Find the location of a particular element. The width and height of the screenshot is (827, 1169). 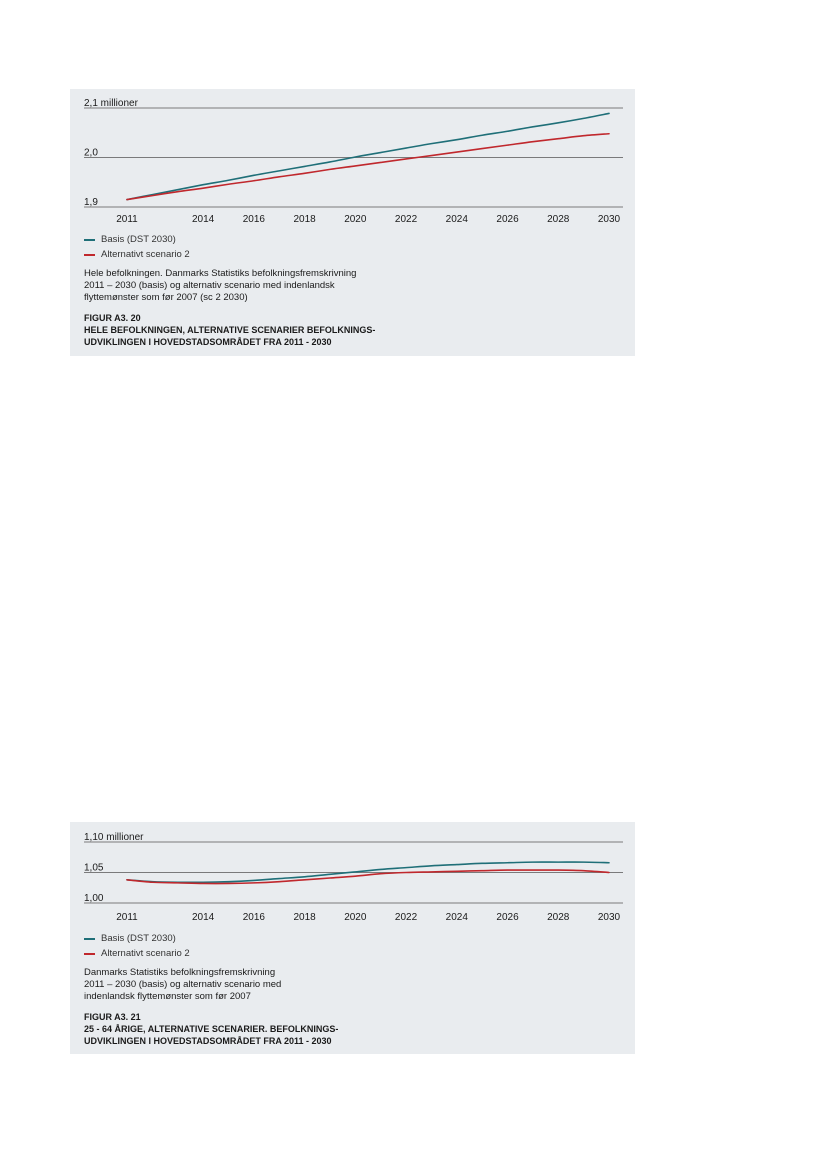

figure-number: FIGUR A3. 20 is located at coordinates (112, 318).